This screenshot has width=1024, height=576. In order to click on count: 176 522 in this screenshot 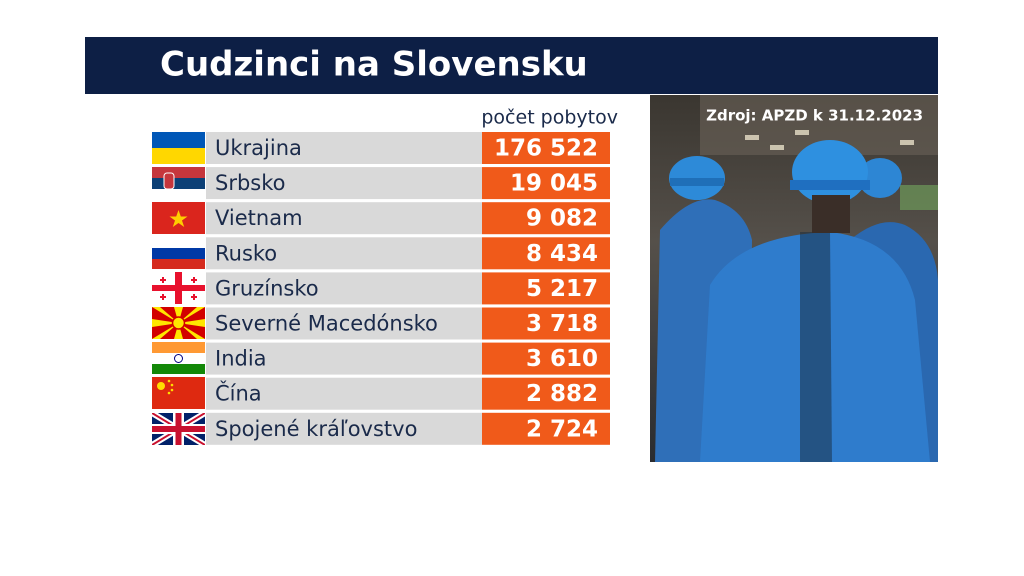, I will do `click(546, 149)`.